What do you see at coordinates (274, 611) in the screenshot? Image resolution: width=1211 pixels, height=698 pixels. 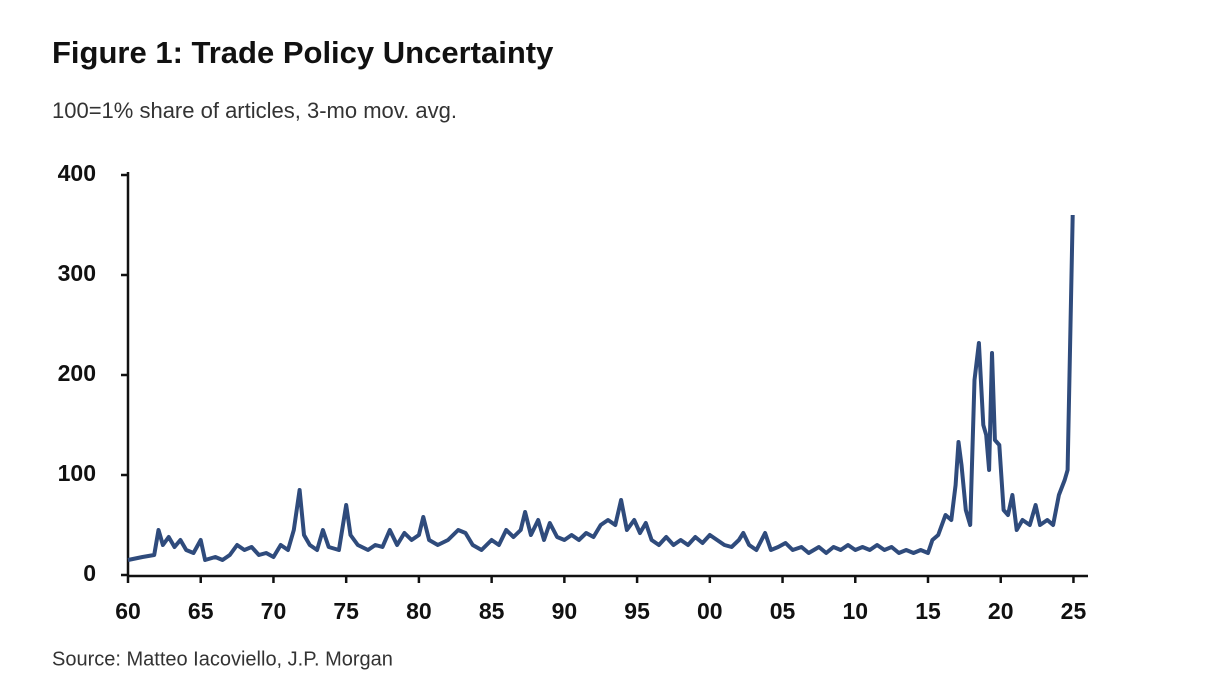 I see `x-tick-label: 70` at bounding box center [274, 611].